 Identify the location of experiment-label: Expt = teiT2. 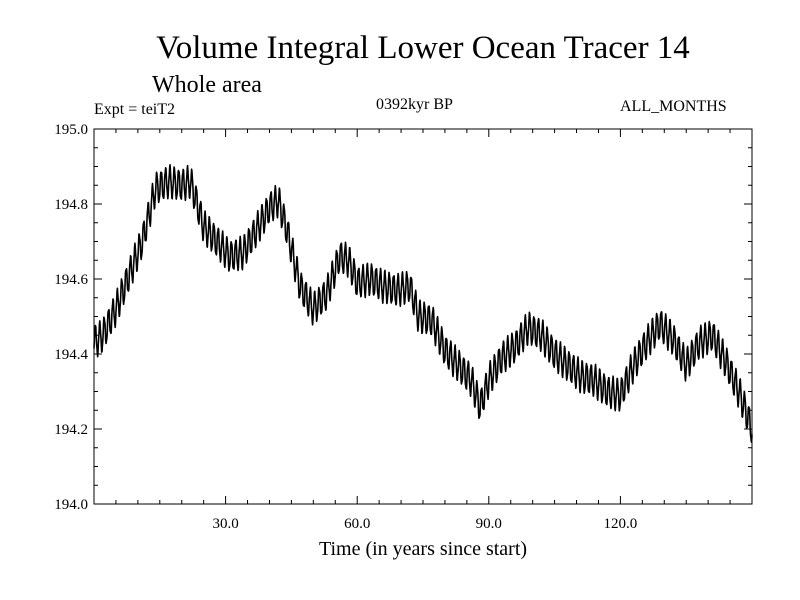
(135, 109).